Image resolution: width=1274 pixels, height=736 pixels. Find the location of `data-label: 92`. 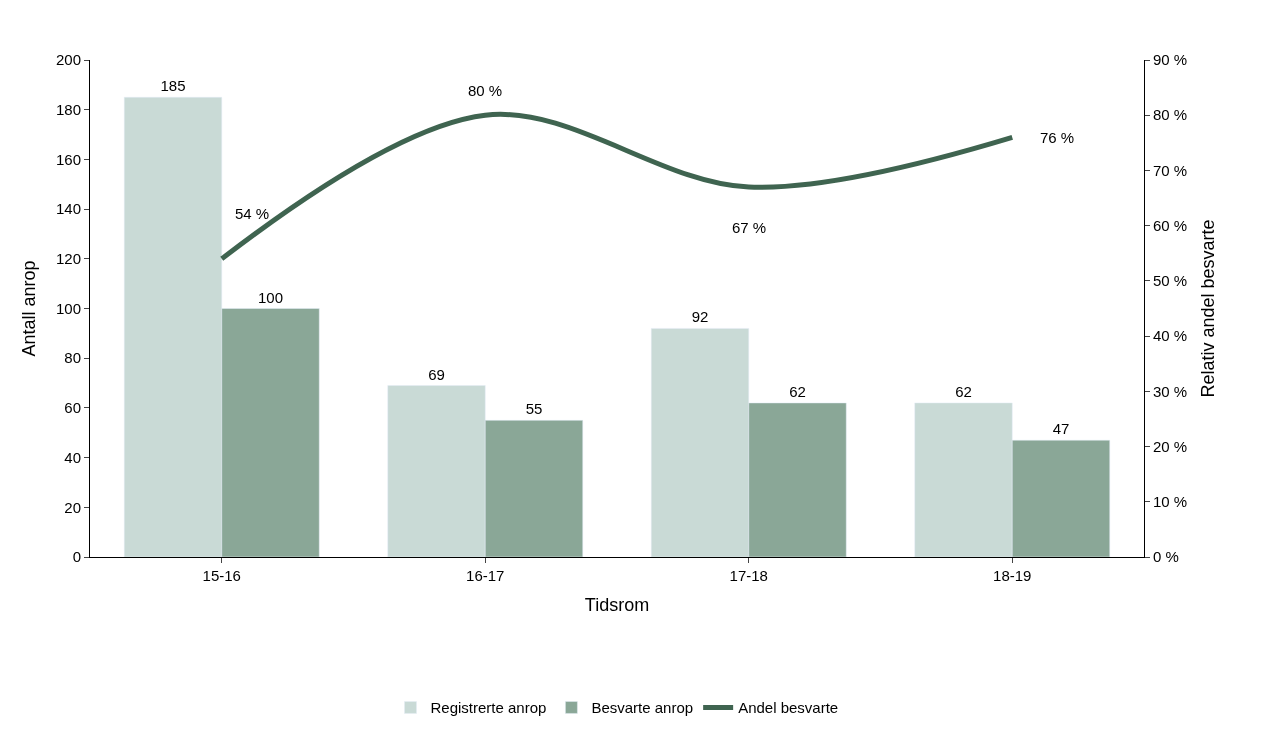

data-label: 92 is located at coordinates (700, 317).